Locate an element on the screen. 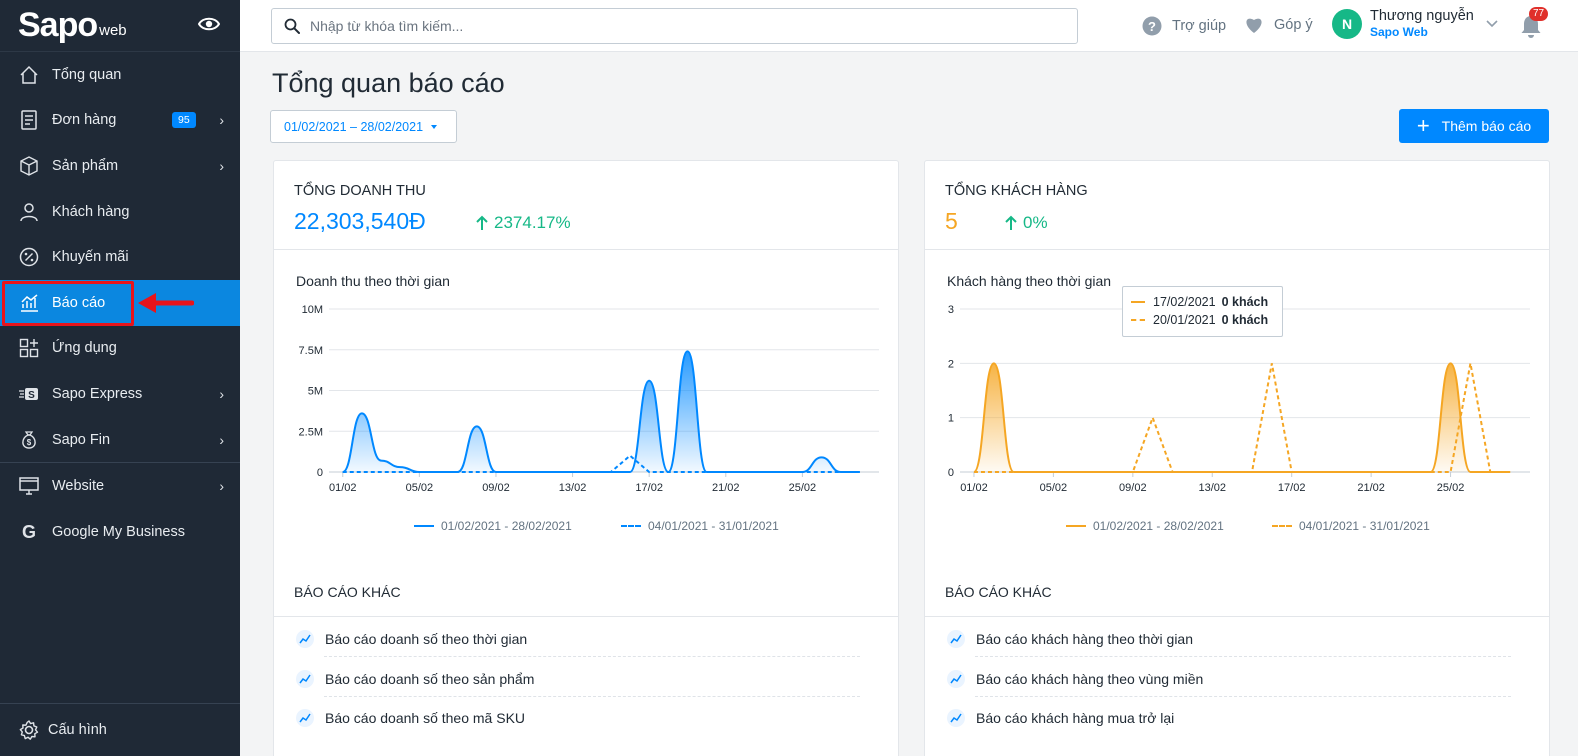  kpi-change: 2374.17% is located at coordinates (523, 223).